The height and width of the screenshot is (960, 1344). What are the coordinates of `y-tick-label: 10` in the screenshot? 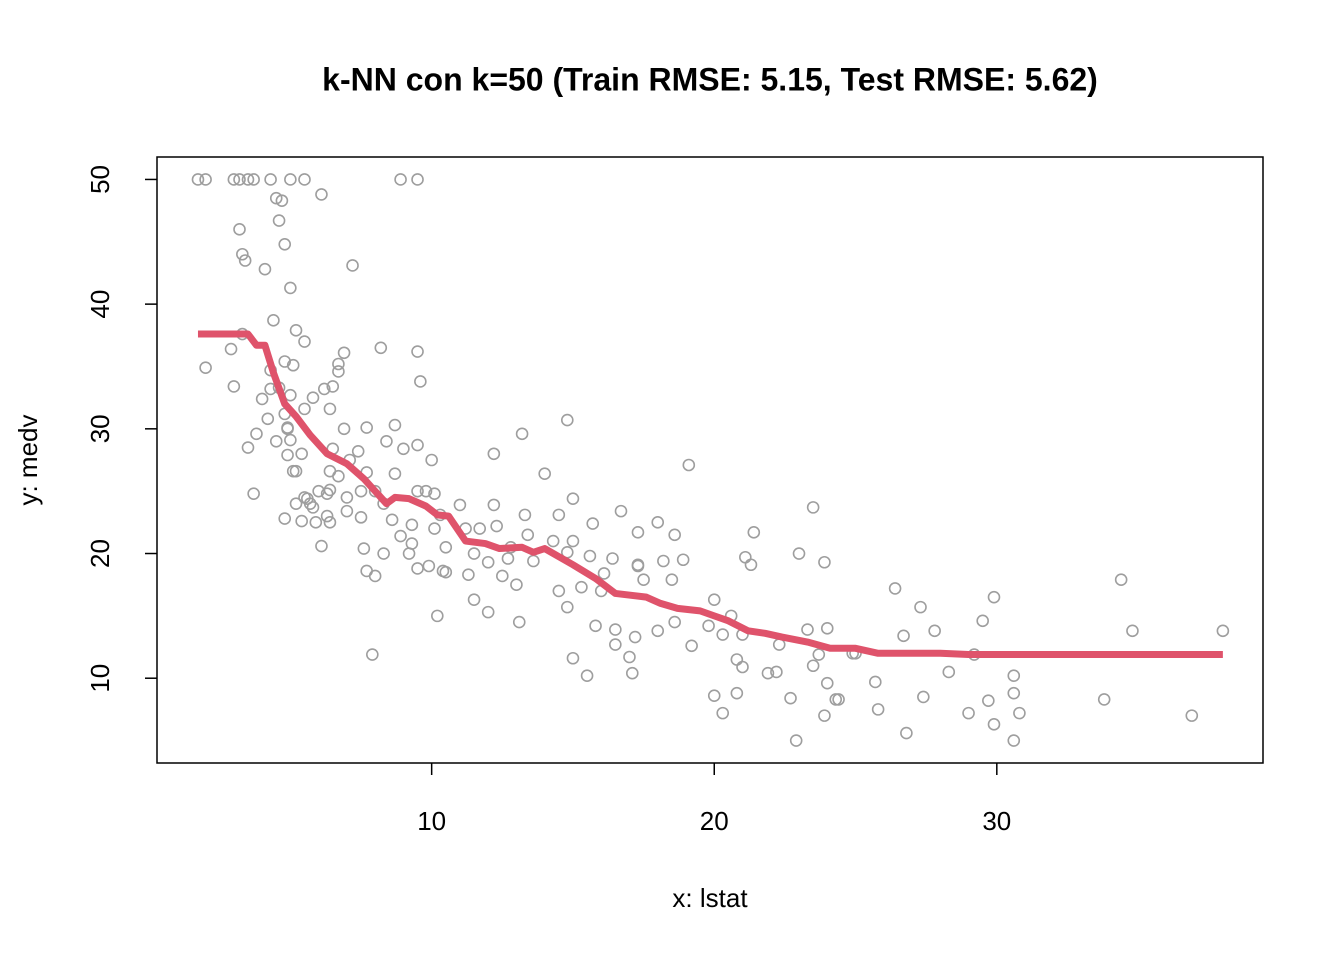 It's located at (100, 678).